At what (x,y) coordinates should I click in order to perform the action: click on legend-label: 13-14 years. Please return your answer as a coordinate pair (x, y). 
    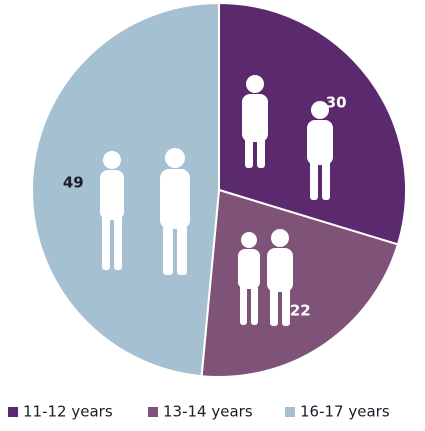
    Looking at the image, I should click on (208, 412).